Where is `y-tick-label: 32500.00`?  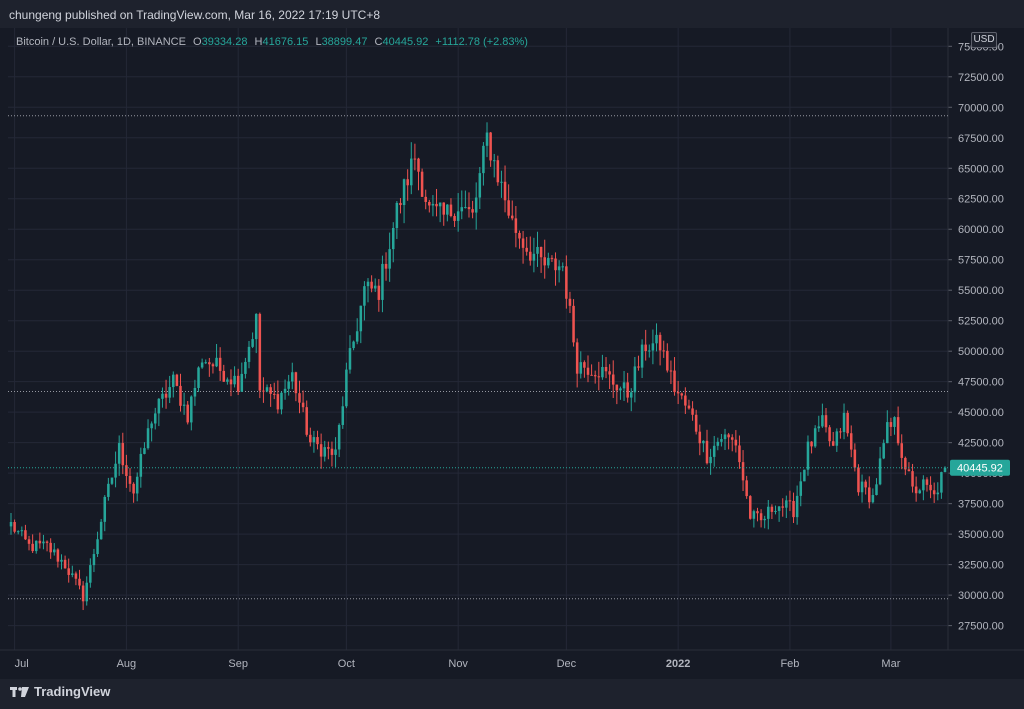 y-tick-label: 32500.00 is located at coordinates (981, 566).